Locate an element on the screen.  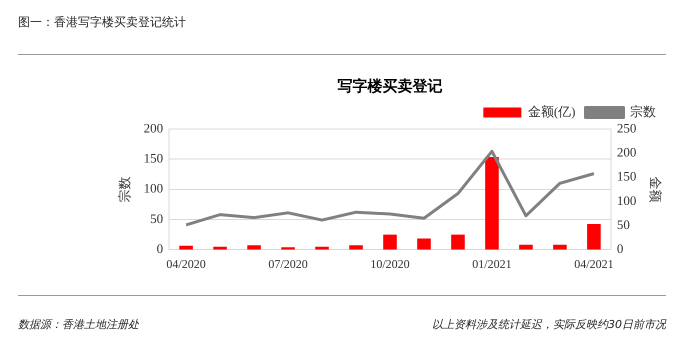
x-tick-label: 07/2020 is located at coordinates (288, 263).